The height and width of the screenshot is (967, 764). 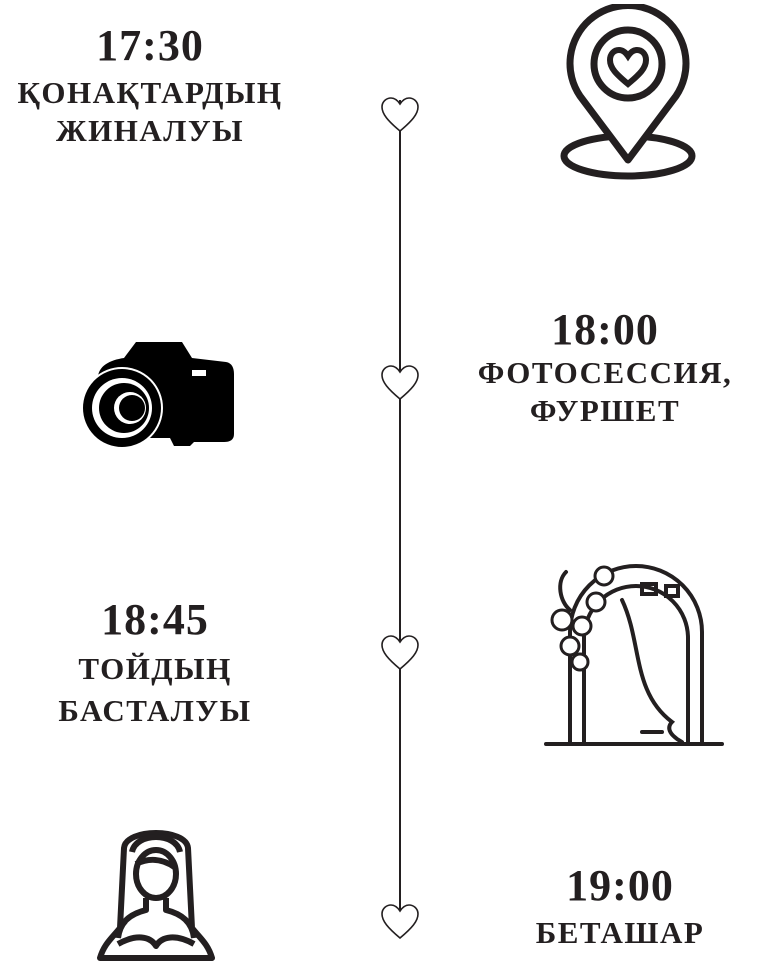 What do you see at coordinates (150, 130) in the screenshot?
I see `event-title: ЖИНАЛУЫ` at bounding box center [150, 130].